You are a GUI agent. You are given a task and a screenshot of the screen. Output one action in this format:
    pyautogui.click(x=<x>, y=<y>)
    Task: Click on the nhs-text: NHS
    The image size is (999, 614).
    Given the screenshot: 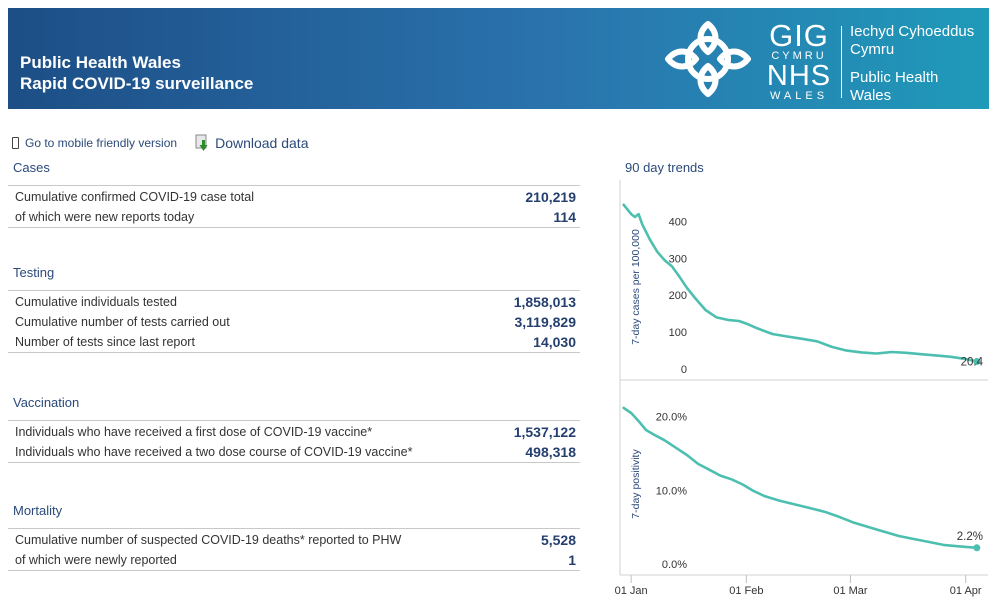 What is the action you would take?
    pyautogui.click(x=799, y=76)
    